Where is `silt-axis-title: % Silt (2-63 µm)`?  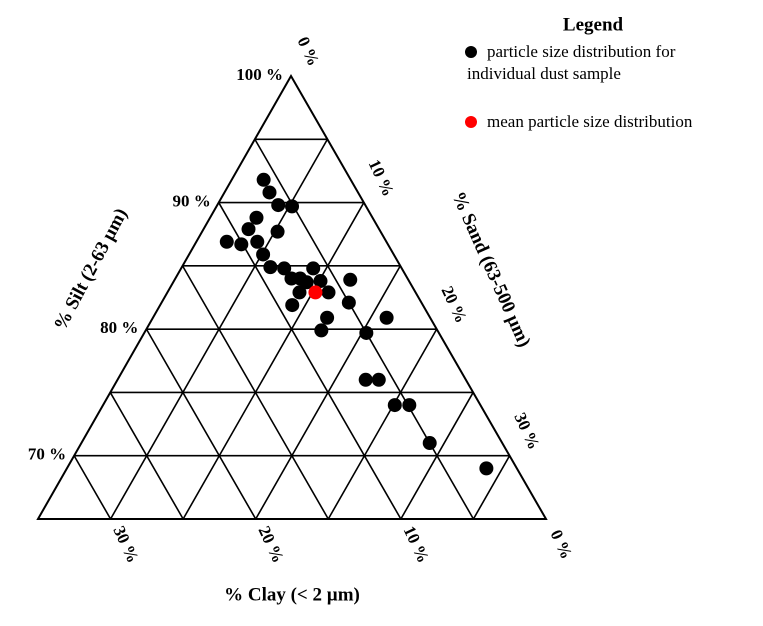 silt-axis-title: % Silt (2-63 µm) is located at coordinates (91, 269).